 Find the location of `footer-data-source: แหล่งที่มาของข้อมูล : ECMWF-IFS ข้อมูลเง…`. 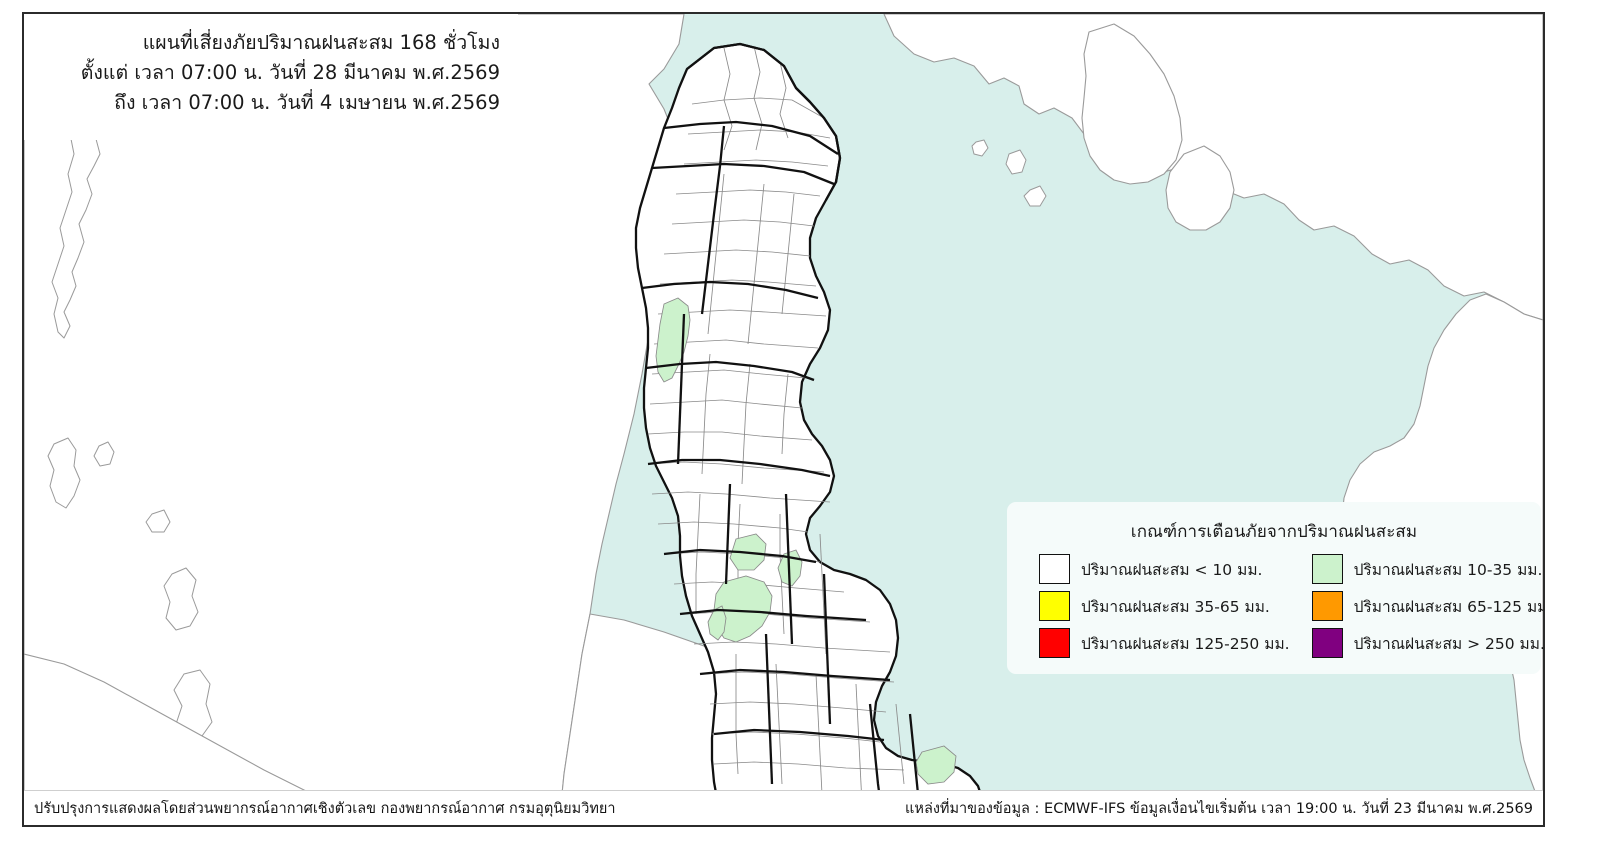

footer-data-source: แหล่งที่มาของข้อมูล : ECMWF-IFS ข้อมูลเง… is located at coordinates (1219, 809).